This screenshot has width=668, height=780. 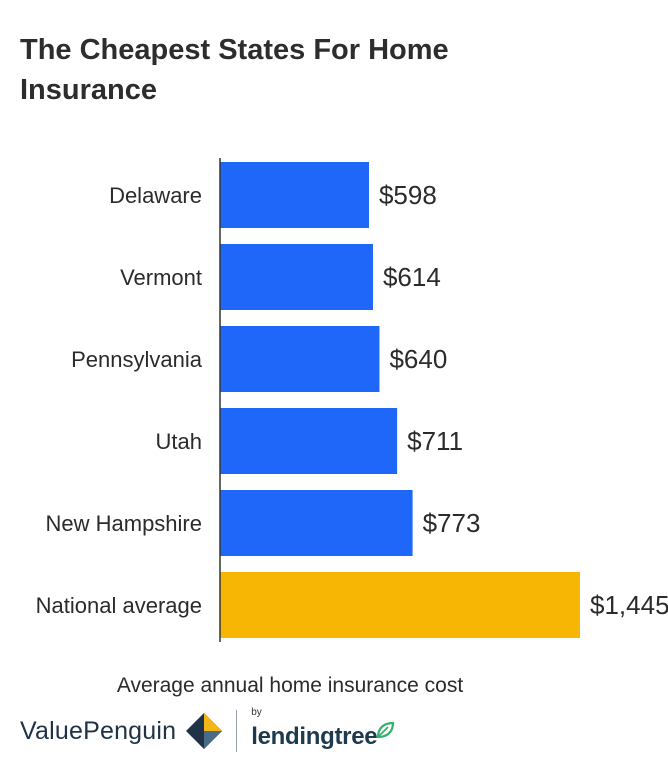 I want to click on x-axis-caption: Average annual home insurance cost, so click(x=290, y=685).